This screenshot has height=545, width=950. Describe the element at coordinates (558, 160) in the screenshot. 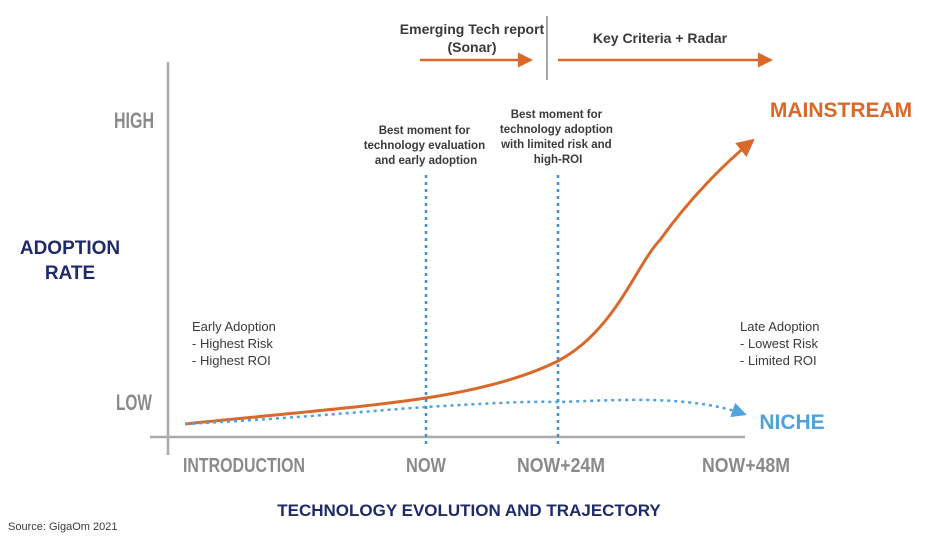

I see `now24-annotation-line: high-ROI` at that location.